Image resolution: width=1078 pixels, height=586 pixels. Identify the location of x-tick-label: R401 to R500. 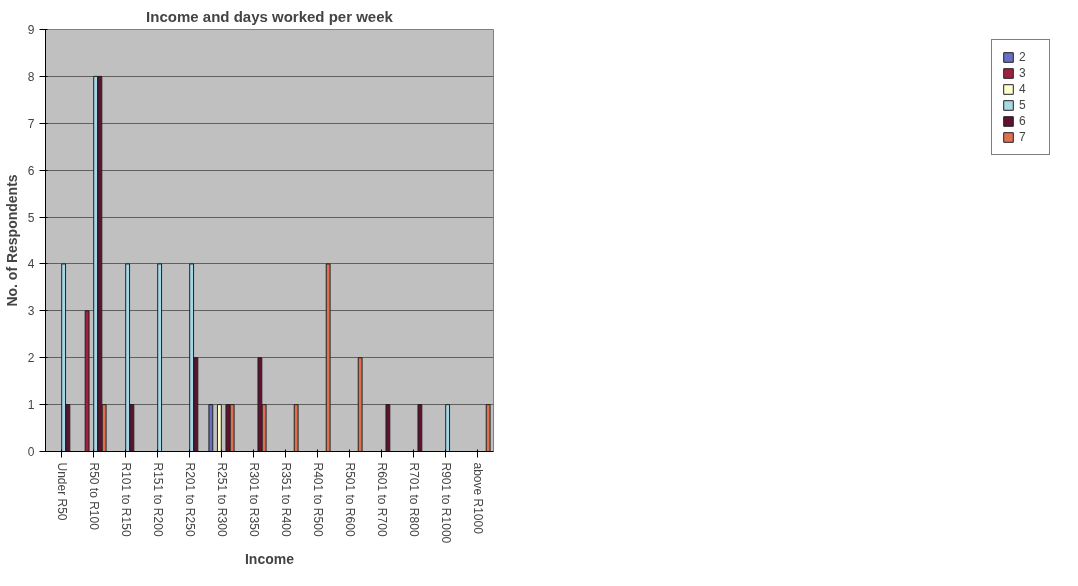
(317, 499).